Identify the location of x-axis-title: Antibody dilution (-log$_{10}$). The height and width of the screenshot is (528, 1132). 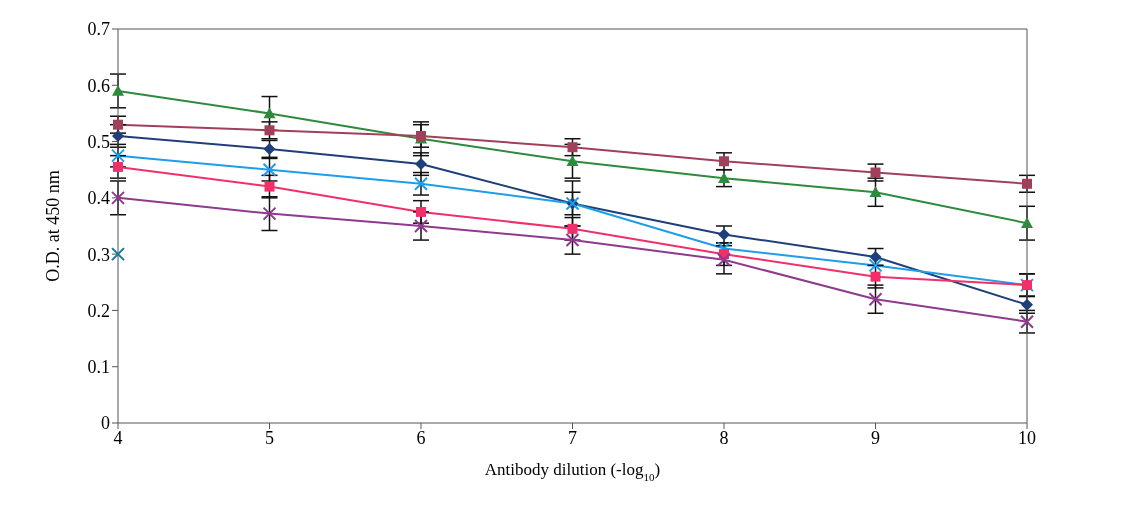
(572, 471).